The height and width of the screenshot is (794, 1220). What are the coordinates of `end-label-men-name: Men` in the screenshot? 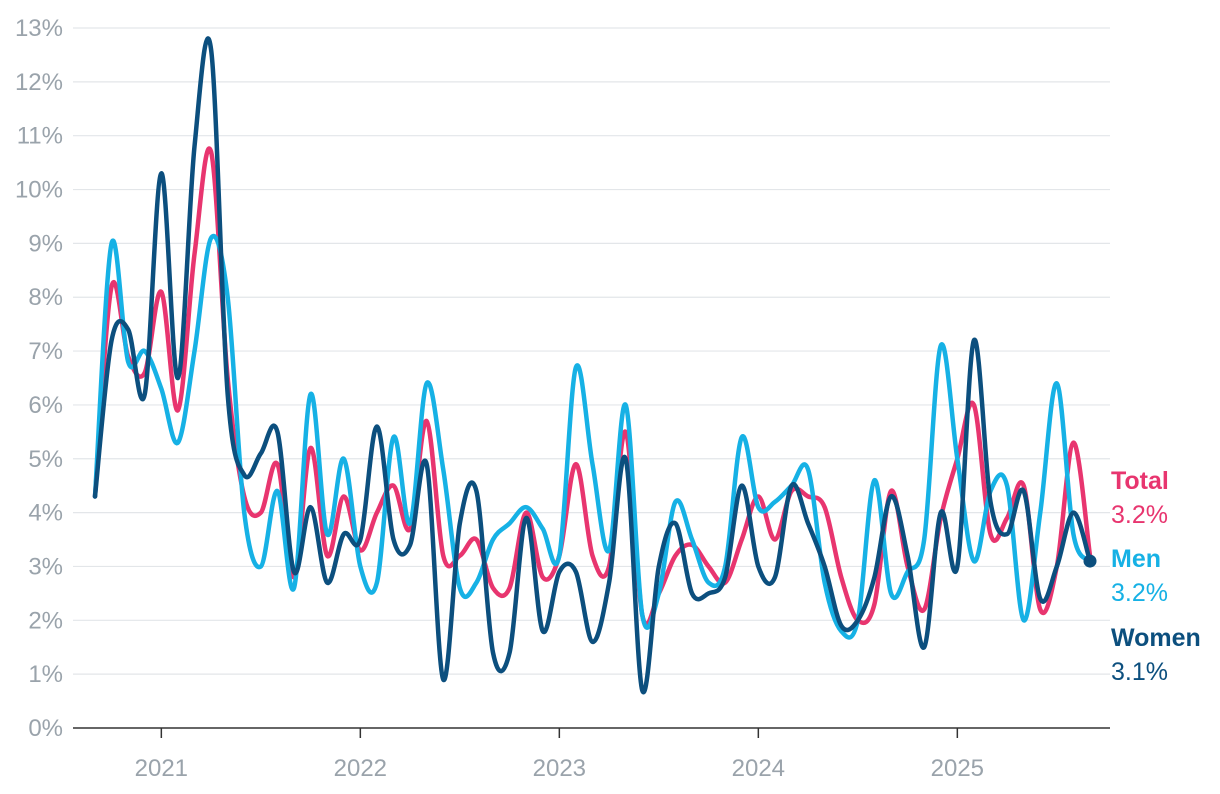 It's located at (1136, 559).